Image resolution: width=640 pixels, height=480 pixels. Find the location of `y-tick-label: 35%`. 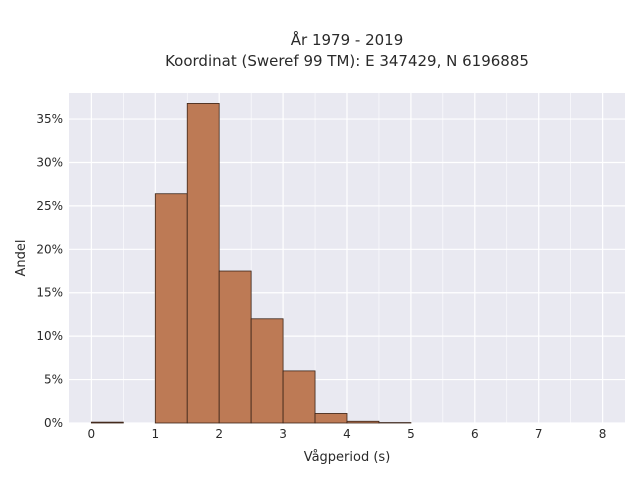

y-tick-label: 35% is located at coordinates (49, 119).